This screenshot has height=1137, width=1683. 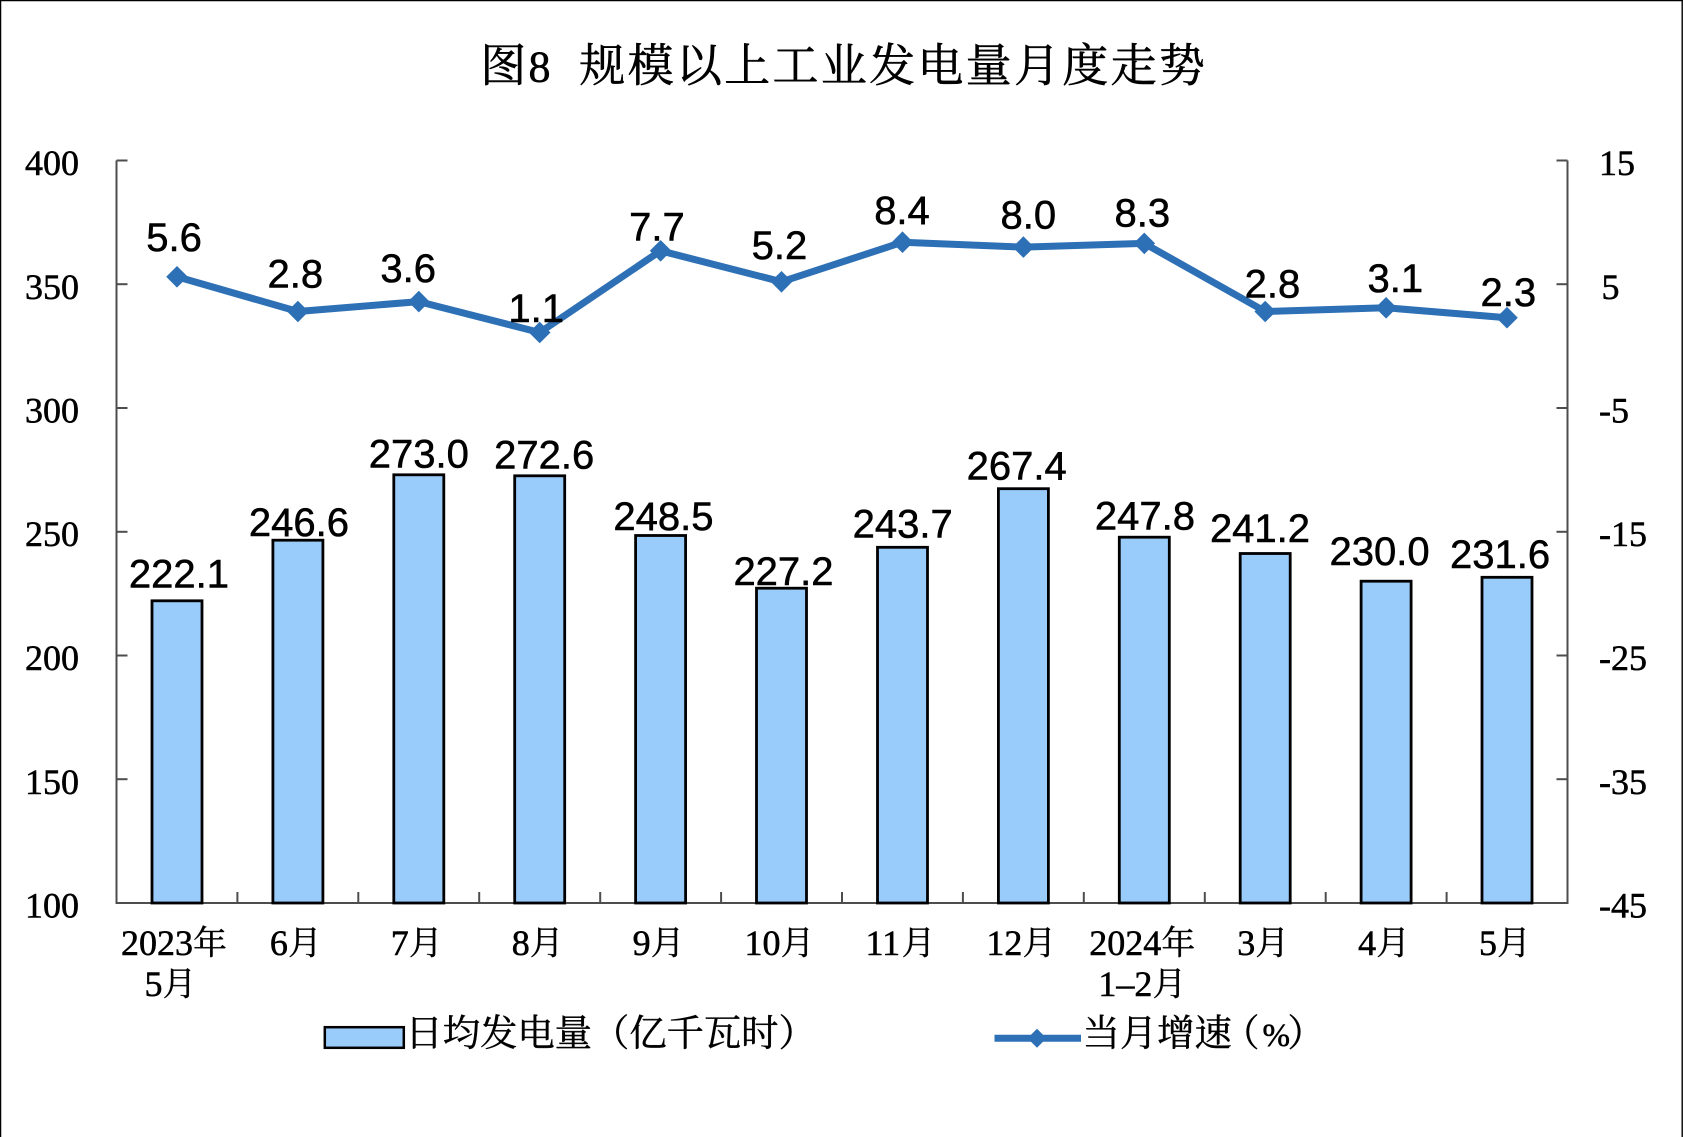 What do you see at coordinates (1145, 516) in the screenshot?
I see `svg-text: 247.8` at bounding box center [1145, 516].